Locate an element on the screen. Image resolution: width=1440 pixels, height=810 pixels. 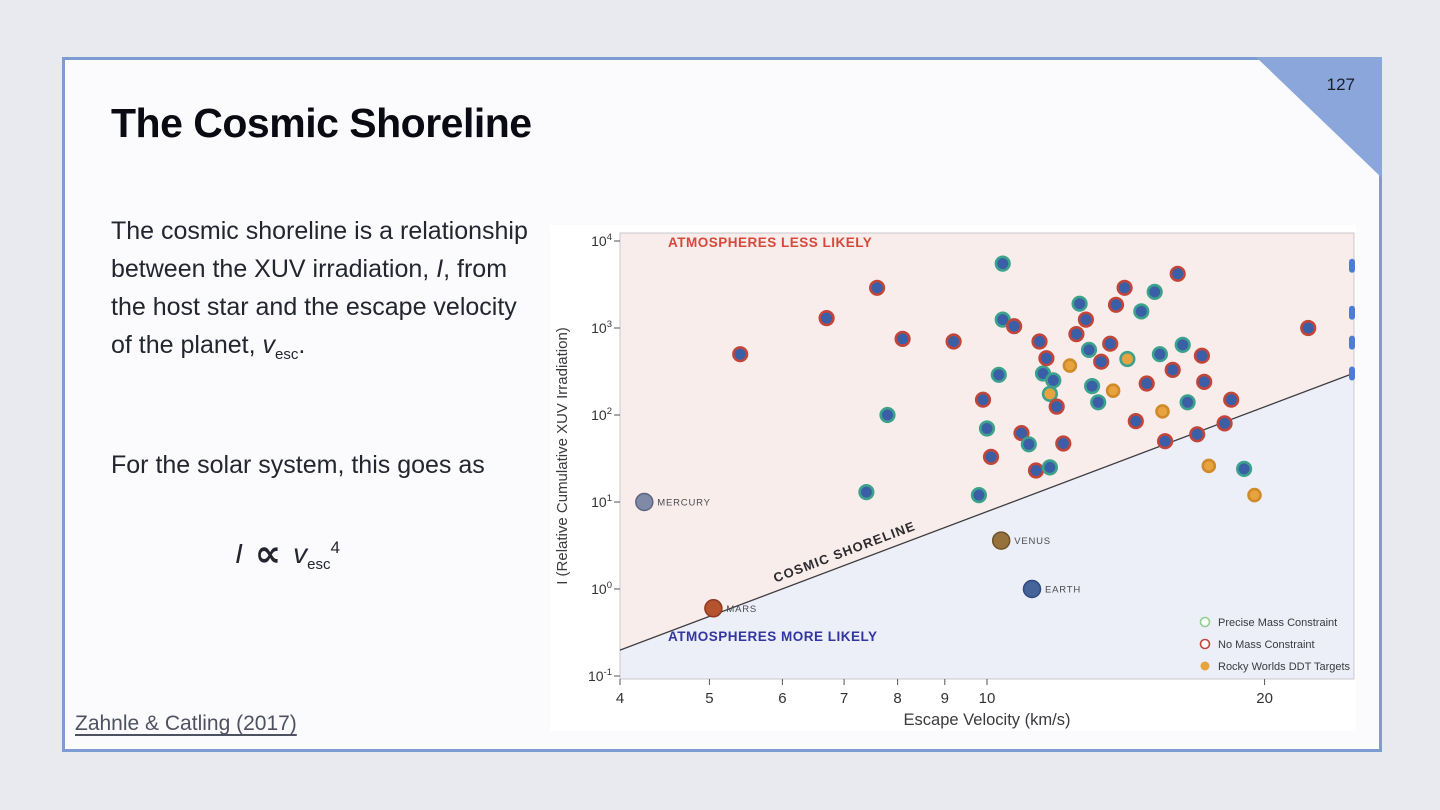
x-tick-label: 5 is located at coordinates (709, 698).